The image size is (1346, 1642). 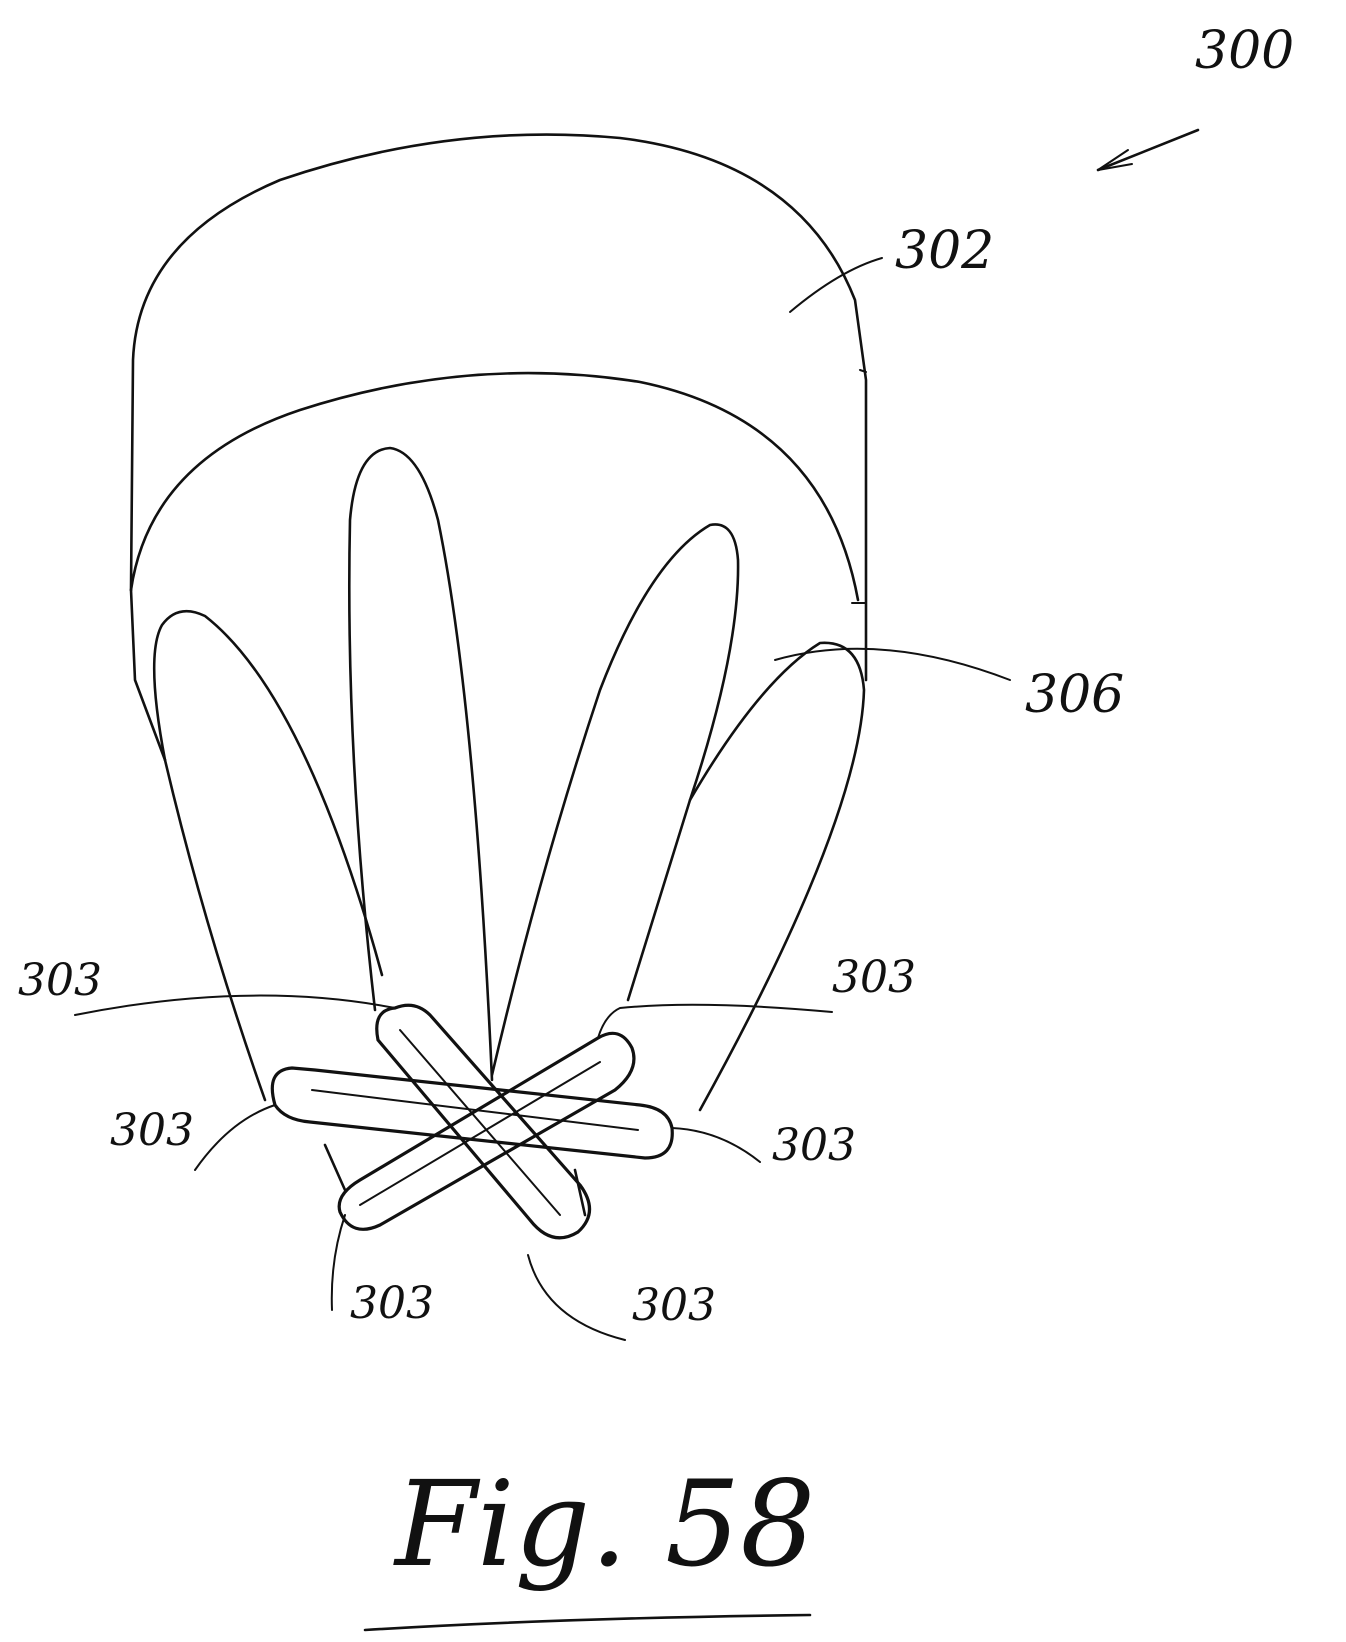 I want to click on label-306: 306, so click(x=1074, y=695).